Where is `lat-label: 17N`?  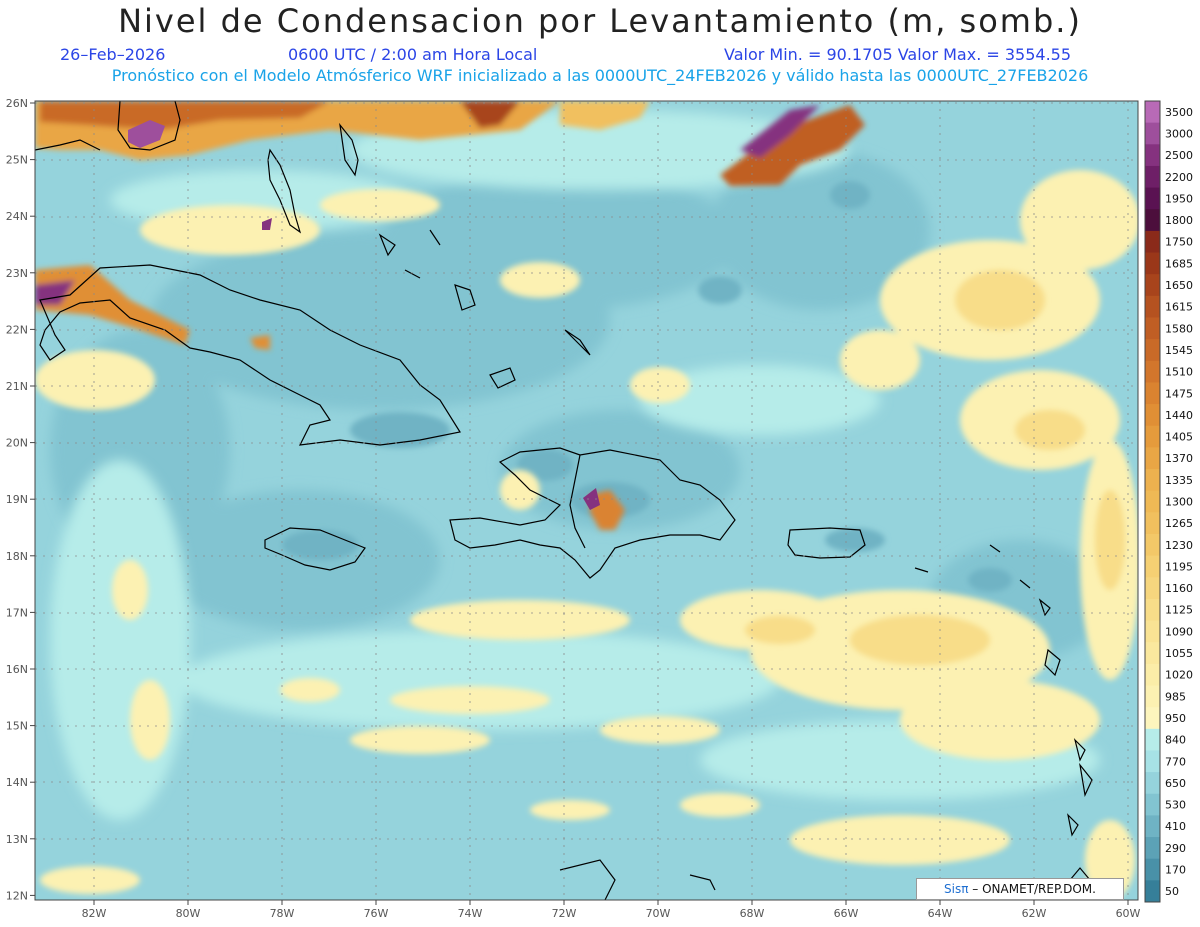 lat-label: 17N is located at coordinates (17, 612).